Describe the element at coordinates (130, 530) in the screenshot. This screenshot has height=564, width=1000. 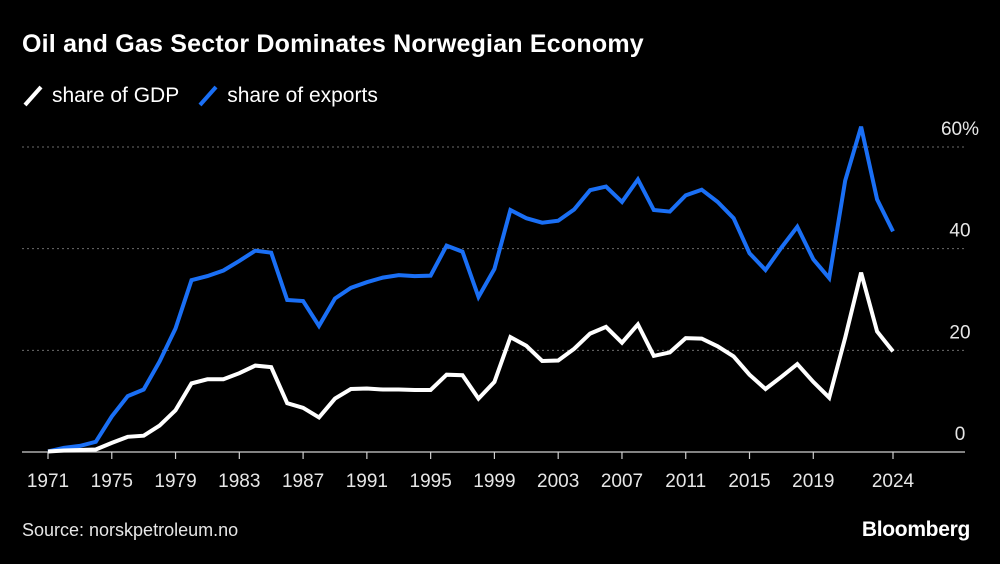
I see `source-note: Source: norskpetroleum.no` at that location.